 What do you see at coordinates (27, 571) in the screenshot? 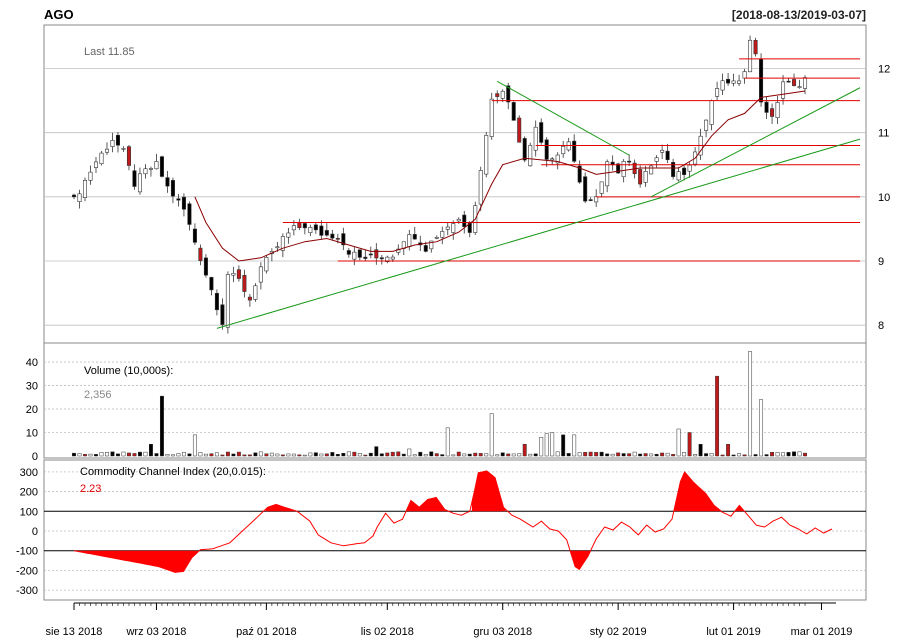
I see `cci-tick-label: -200` at bounding box center [27, 571].